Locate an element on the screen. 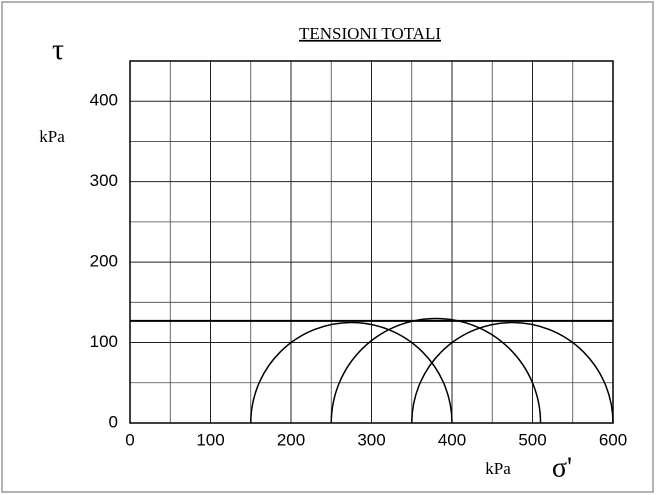 Image resolution: width=656 pixels, height=495 pixels. x-tick-label: 600 is located at coordinates (613, 439).